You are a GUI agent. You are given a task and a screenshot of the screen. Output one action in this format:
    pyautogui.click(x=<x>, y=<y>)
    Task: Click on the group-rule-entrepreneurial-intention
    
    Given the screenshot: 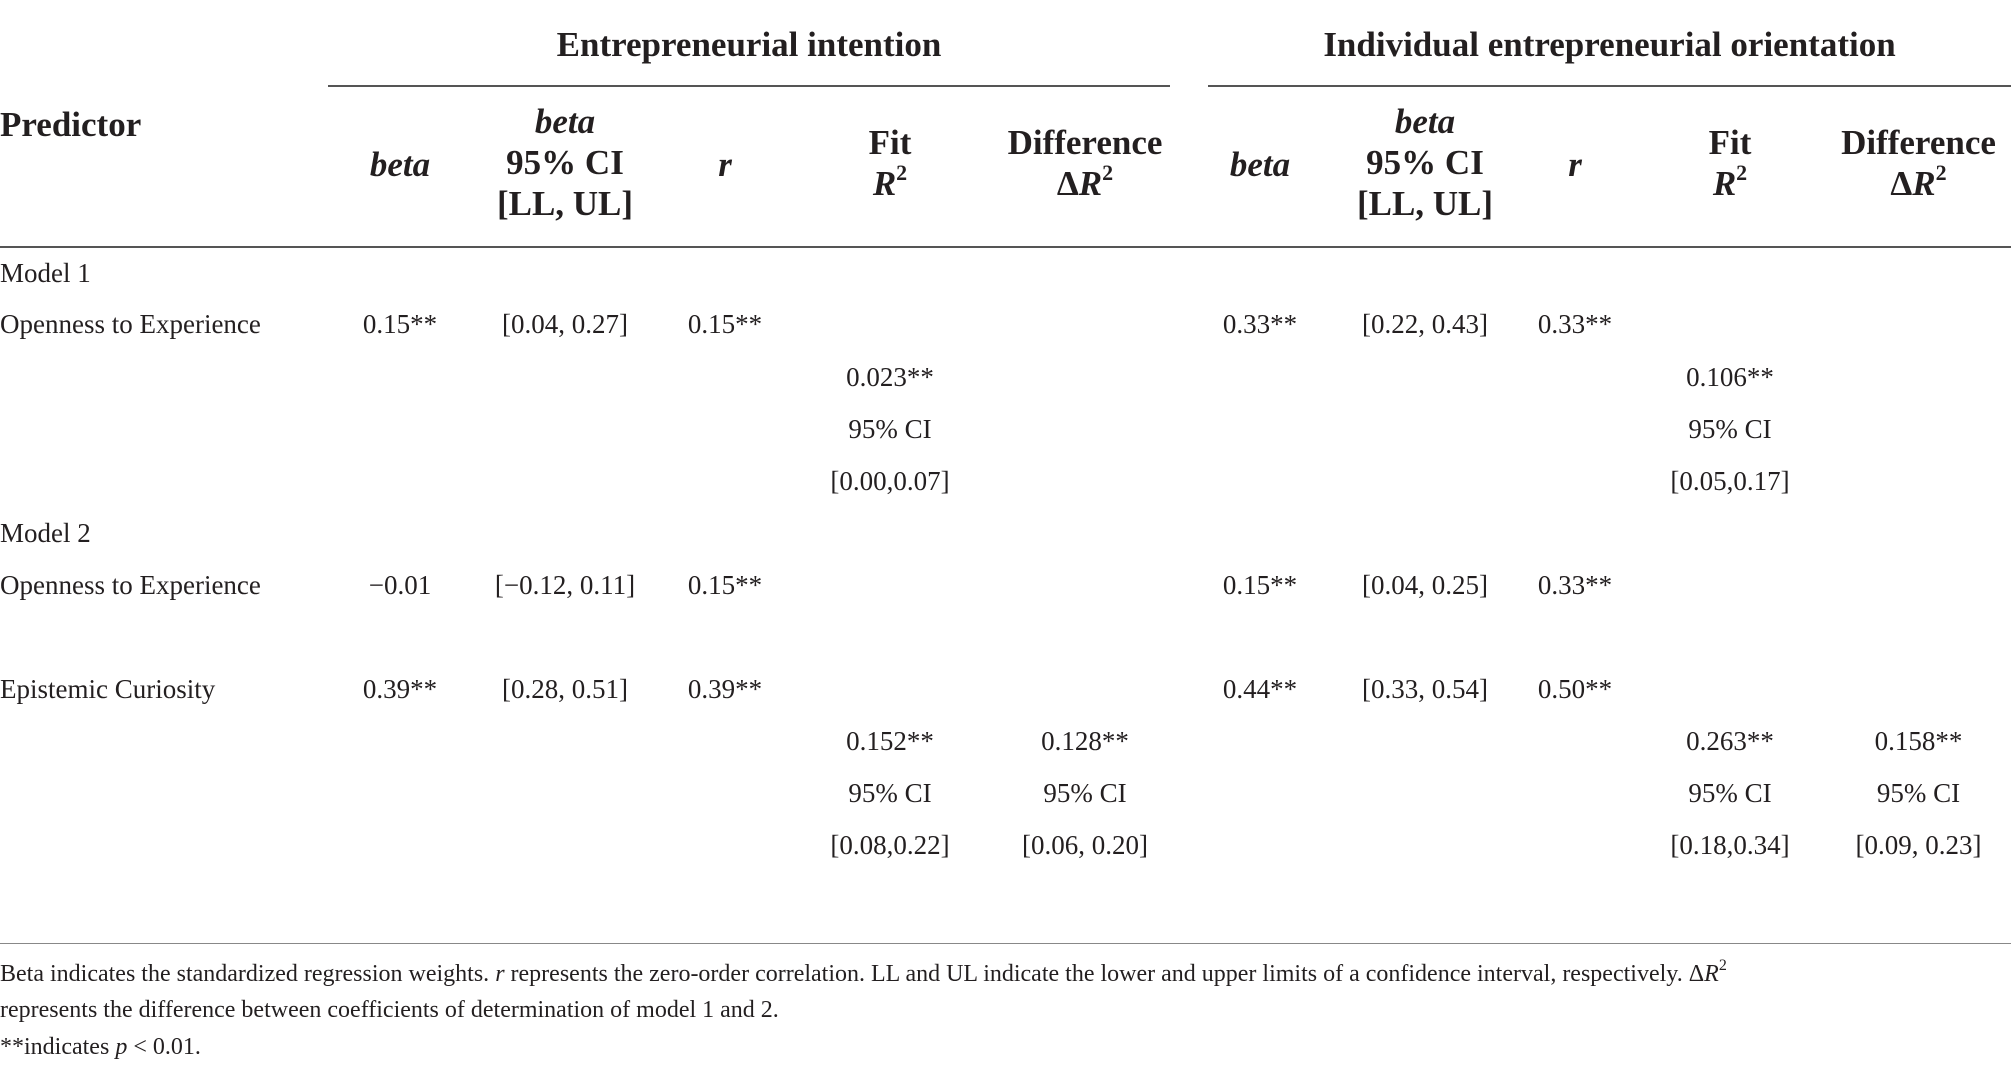 What is the action you would take?
    pyautogui.click(x=749, y=86)
    